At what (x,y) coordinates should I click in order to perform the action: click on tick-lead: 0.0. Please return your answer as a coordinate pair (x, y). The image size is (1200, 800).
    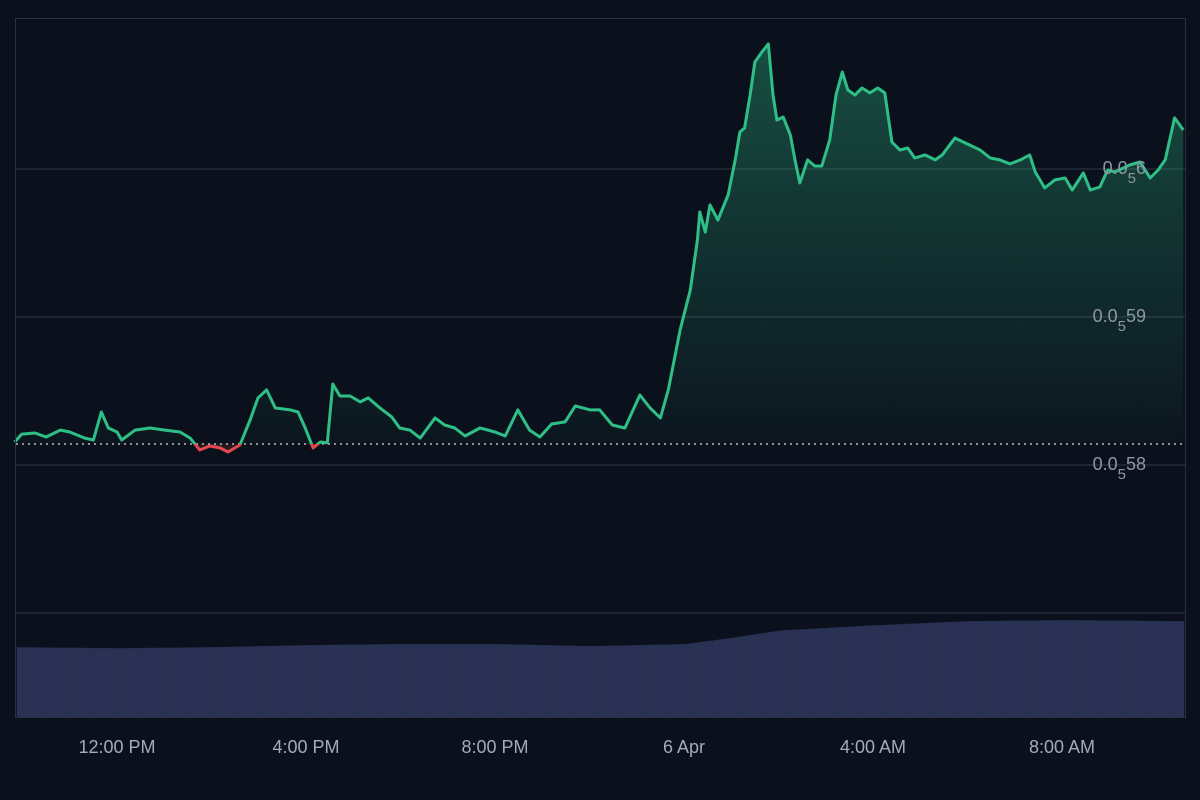
    Looking at the image, I should click on (1105, 315).